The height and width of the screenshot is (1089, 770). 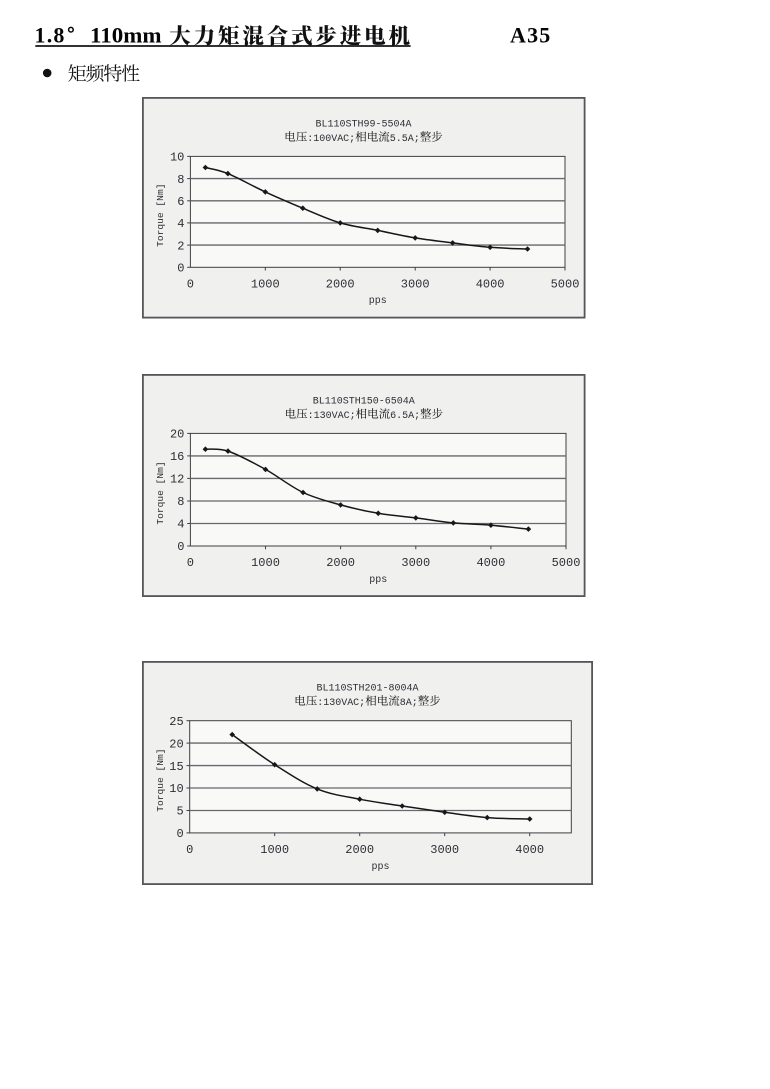 What do you see at coordinates (409, 703) in the screenshot?
I see `svg-text: 8A;` at bounding box center [409, 703].